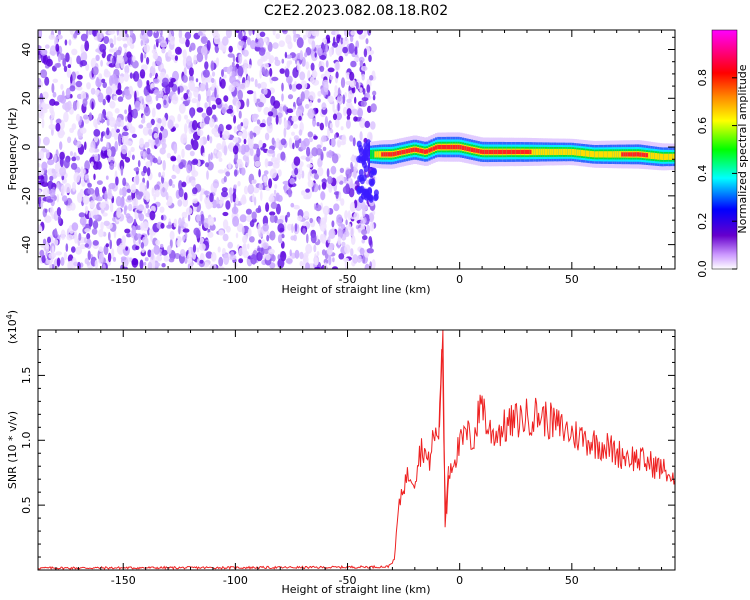 This screenshot has height=600, width=750. I want to click on y-tick-label: 40, so click(26, 50).